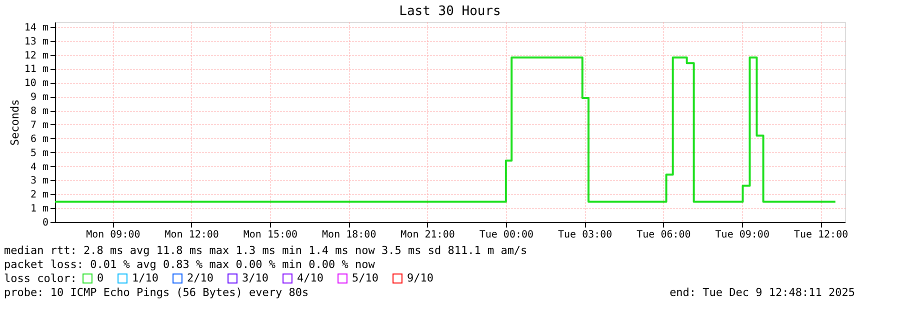 The width and height of the screenshot is (897, 310). Describe the element at coordinates (113, 235) in the screenshot. I see `x-tick-label: Mon 09:00` at that location.